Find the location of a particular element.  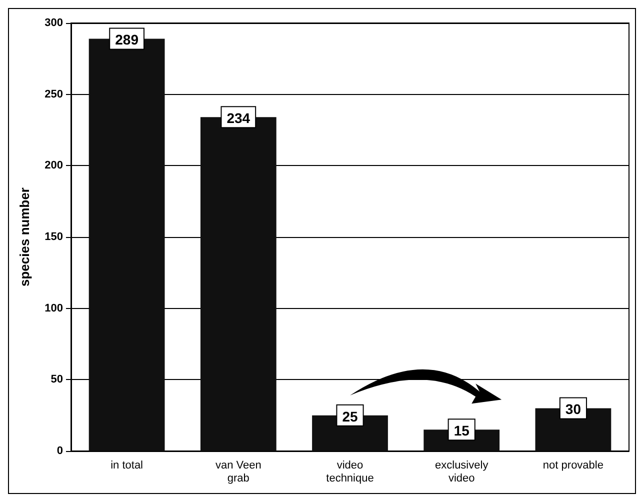

y-tick-label: 200 is located at coordinates (53, 166).